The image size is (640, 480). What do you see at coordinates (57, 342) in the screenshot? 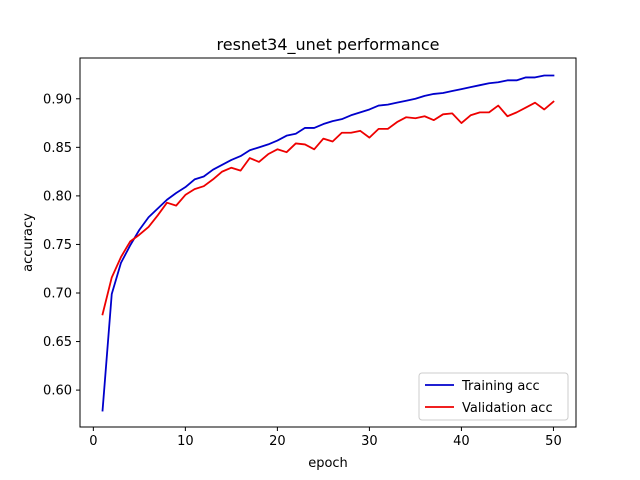
I see `y-tick-label: 0.65` at bounding box center [57, 342].